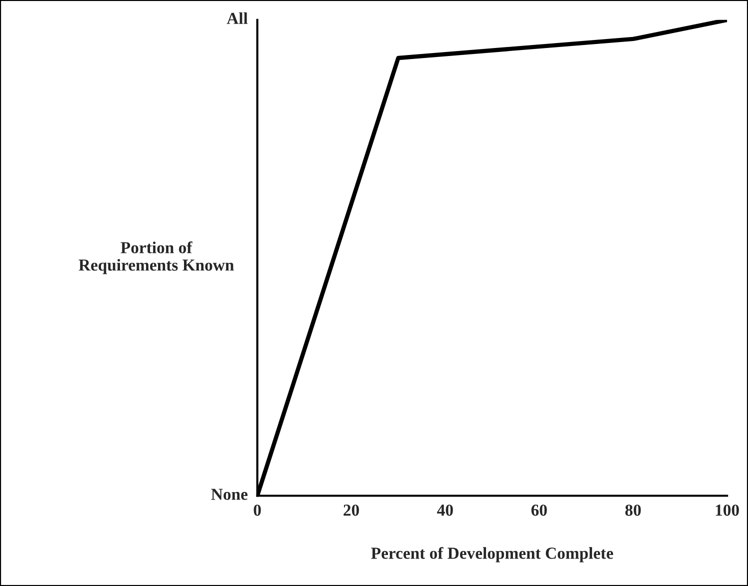 This screenshot has width=748, height=586. Describe the element at coordinates (633, 510) in the screenshot. I see `x-tick-label: 80` at that location.